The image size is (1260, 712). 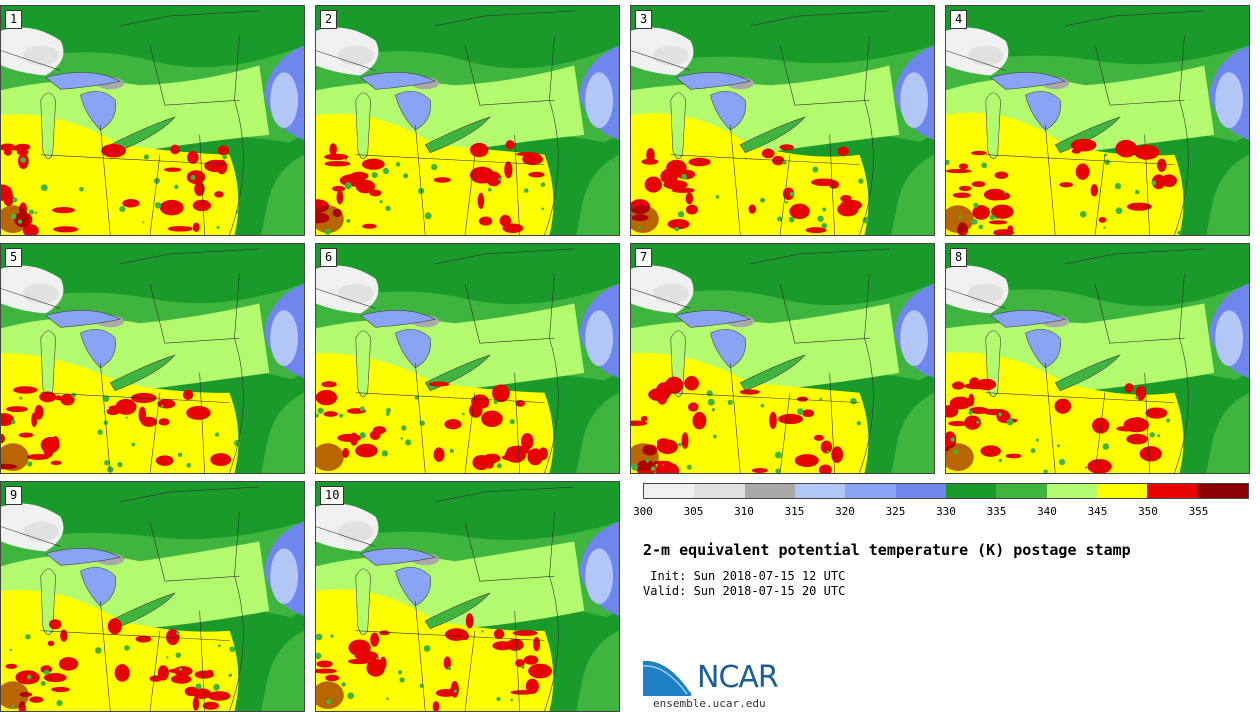 I want to click on site-url: ensemble.ucar.edu, so click(x=709, y=703).